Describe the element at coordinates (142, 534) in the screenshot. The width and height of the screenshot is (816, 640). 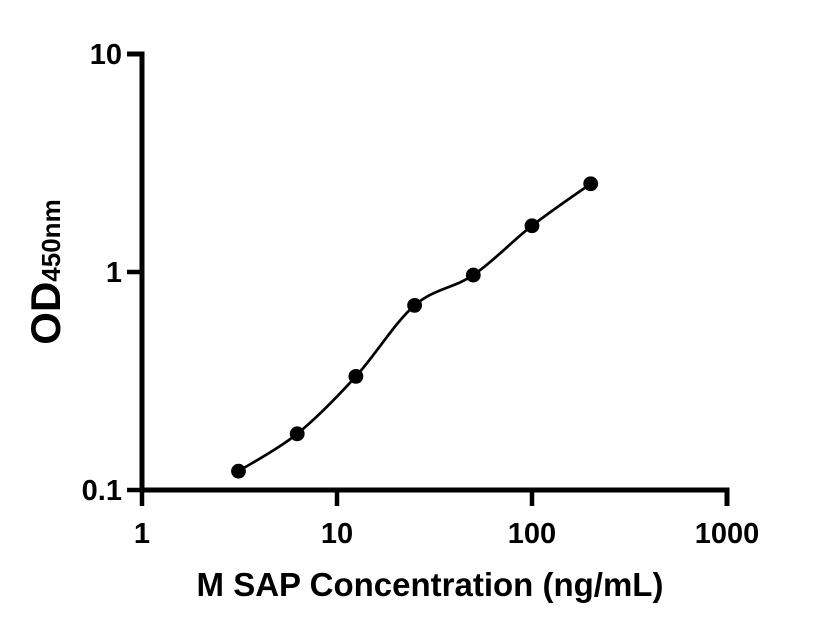
I see `x-tick-label: 1` at that location.